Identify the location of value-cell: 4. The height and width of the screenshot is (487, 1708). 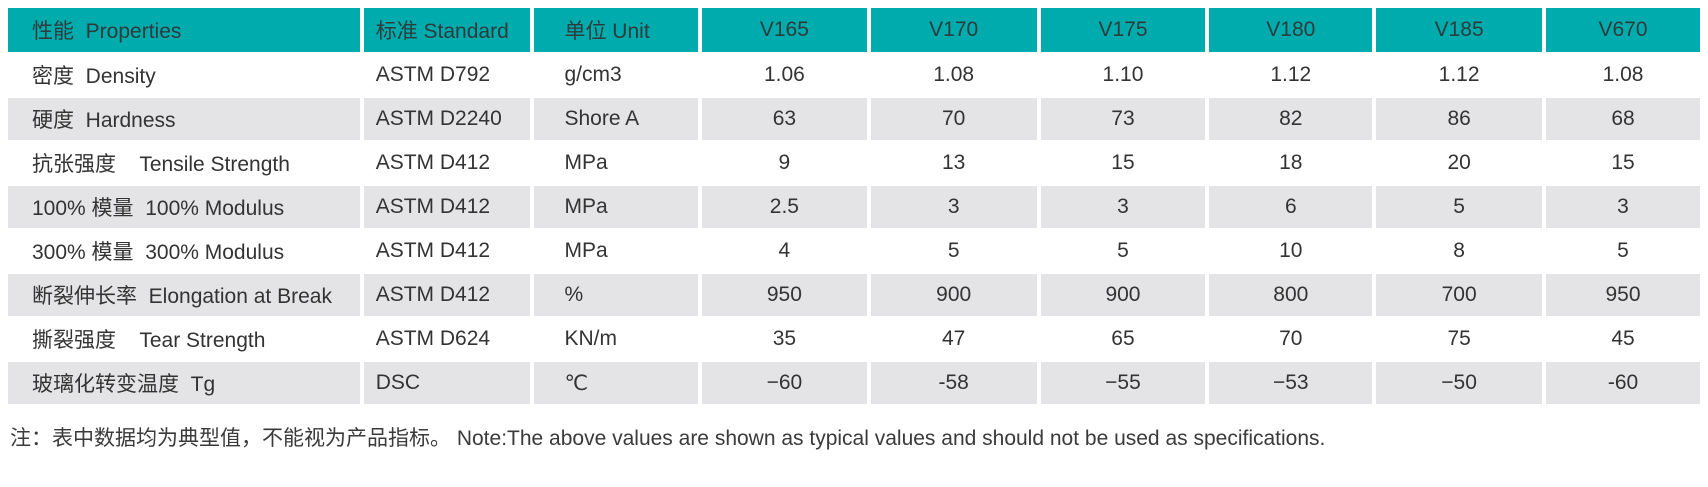
(784, 251).